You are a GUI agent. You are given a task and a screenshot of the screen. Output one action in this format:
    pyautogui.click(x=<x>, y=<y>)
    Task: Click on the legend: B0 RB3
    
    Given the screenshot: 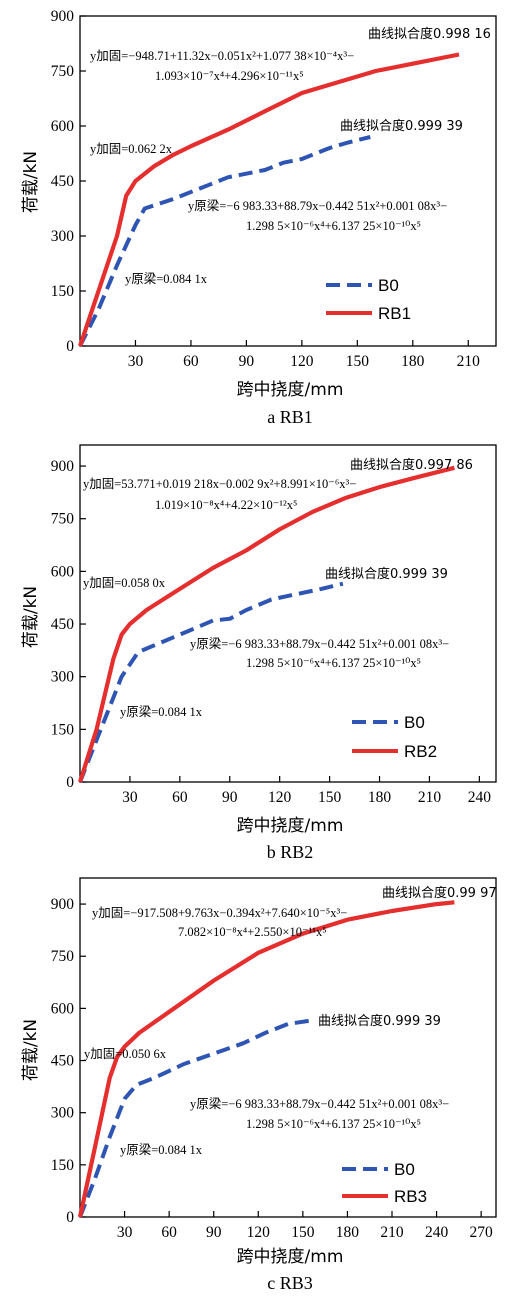 What is the action you would take?
    pyautogui.click(x=384, y=1183)
    